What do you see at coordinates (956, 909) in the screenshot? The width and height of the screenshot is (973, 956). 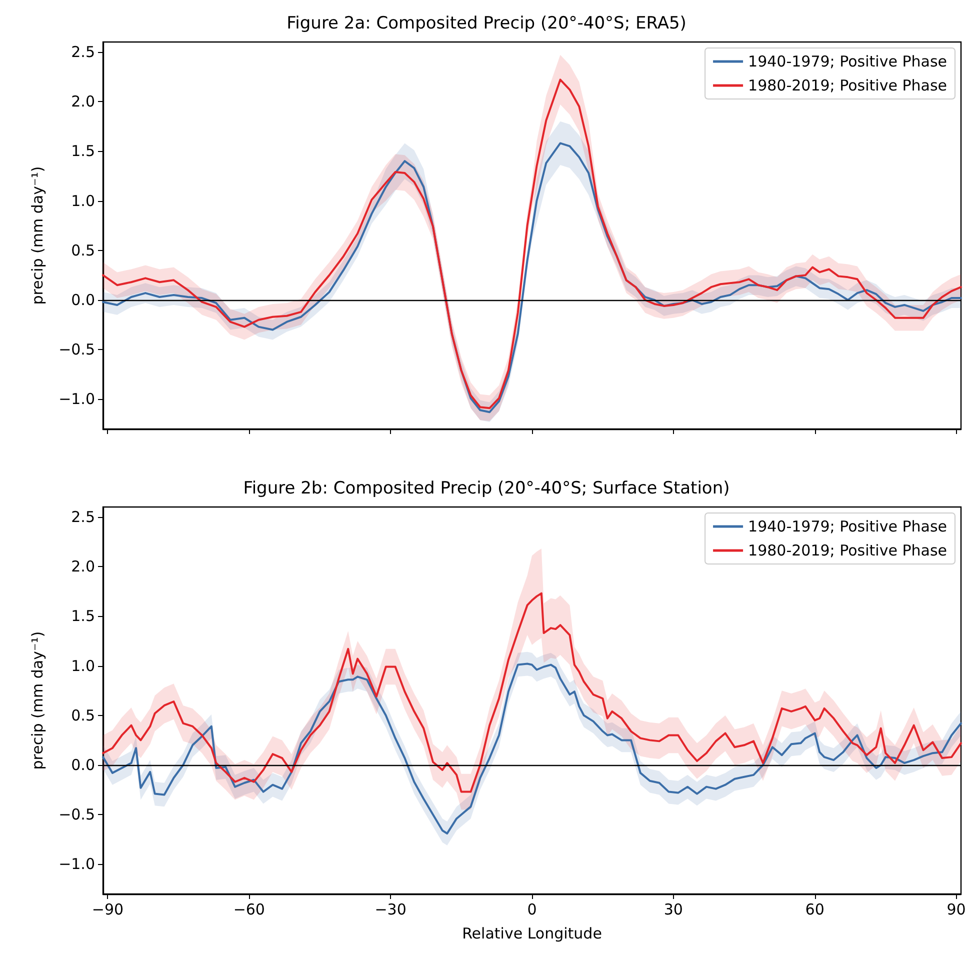 I see `x-tick-label: 90` at bounding box center [956, 909].